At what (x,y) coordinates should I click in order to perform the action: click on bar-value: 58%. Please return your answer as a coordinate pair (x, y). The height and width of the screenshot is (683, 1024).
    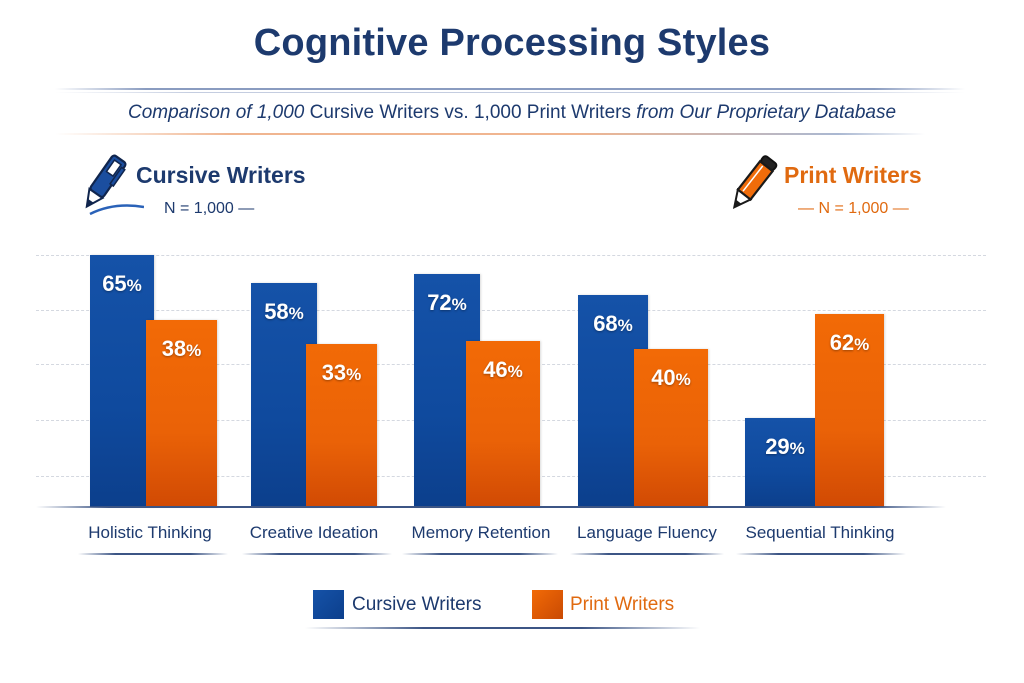
    Looking at the image, I should click on (284, 311).